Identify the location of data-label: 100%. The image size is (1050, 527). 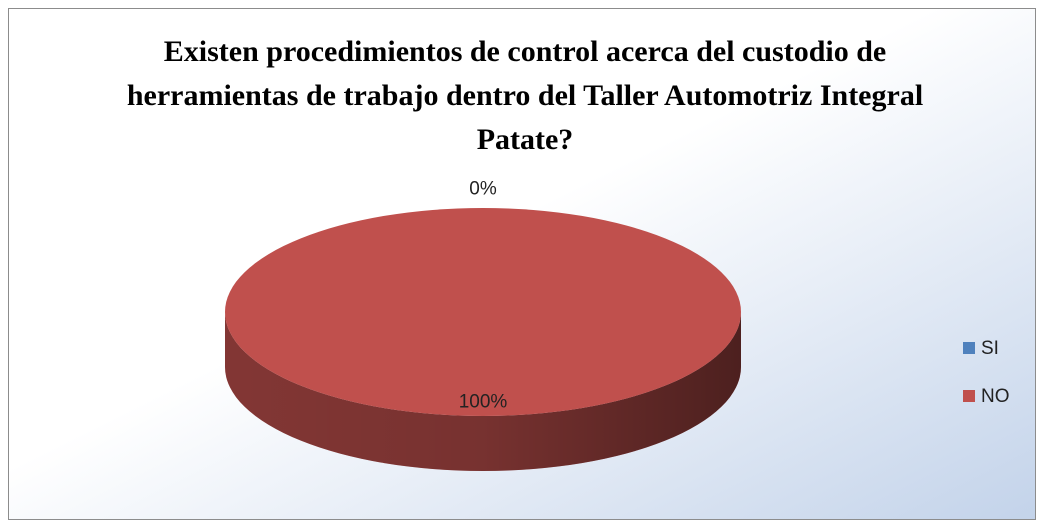
(483, 401).